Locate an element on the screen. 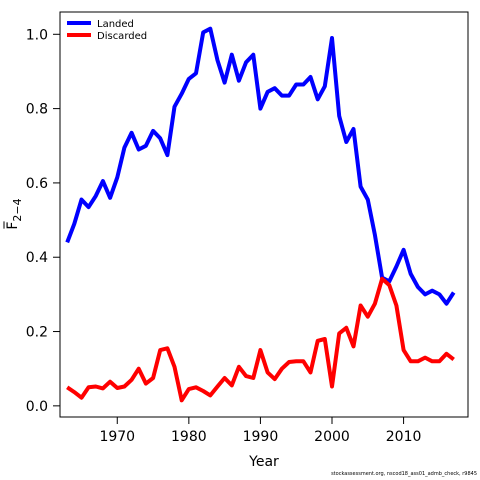 The width and height of the screenshot is (480, 480). y-axis-title-main: F̅ is located at coordinates (12, 225).